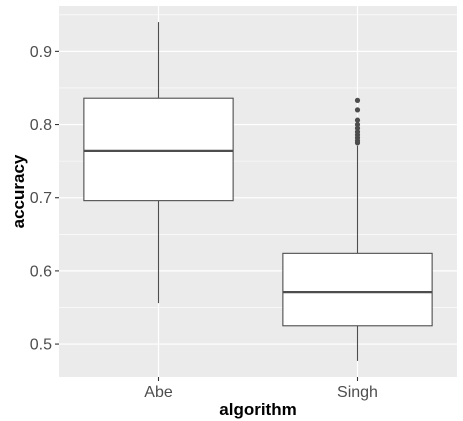 This screenshot has width=463, height=421. I want to click on y-tick-label: 0.5, so click(41, 345).